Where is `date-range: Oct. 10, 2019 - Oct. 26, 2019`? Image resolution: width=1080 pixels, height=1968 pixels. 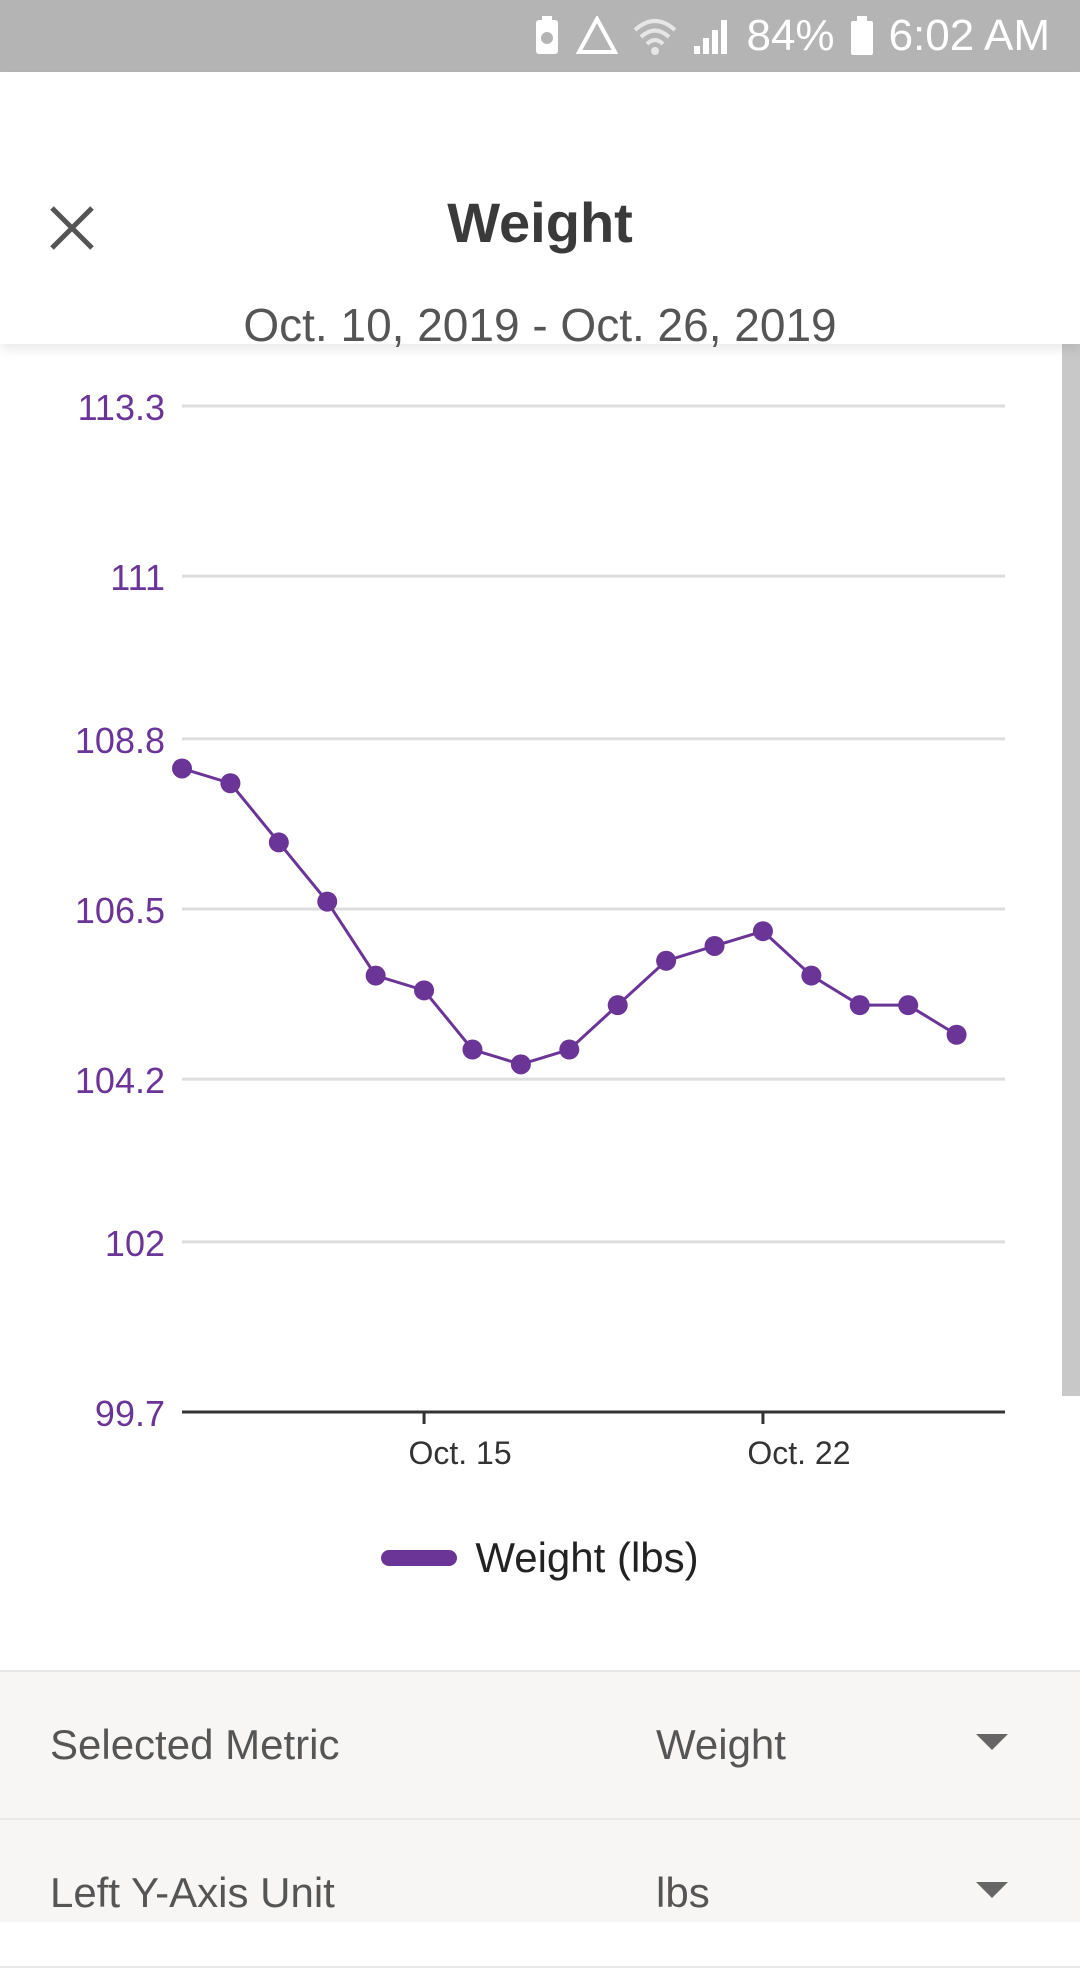 date-range: Oct. 10, 2019 - Oct. 26, 2019 is located at coordinates (540, 325).